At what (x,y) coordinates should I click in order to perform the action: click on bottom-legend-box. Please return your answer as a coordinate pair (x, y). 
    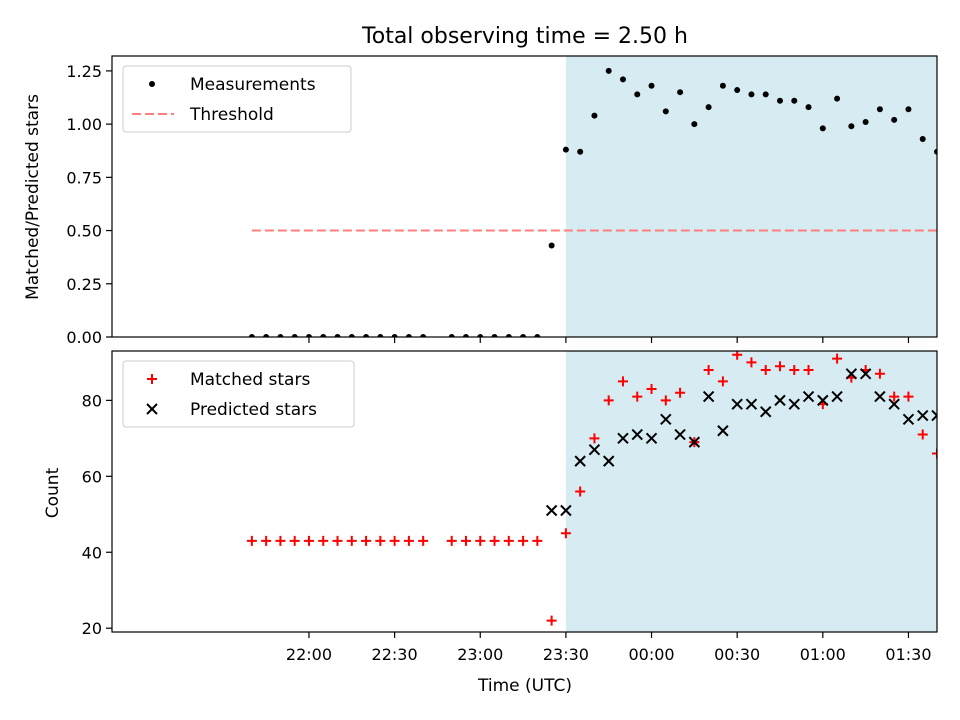
    Looking at the image, I should click on (238, 394).